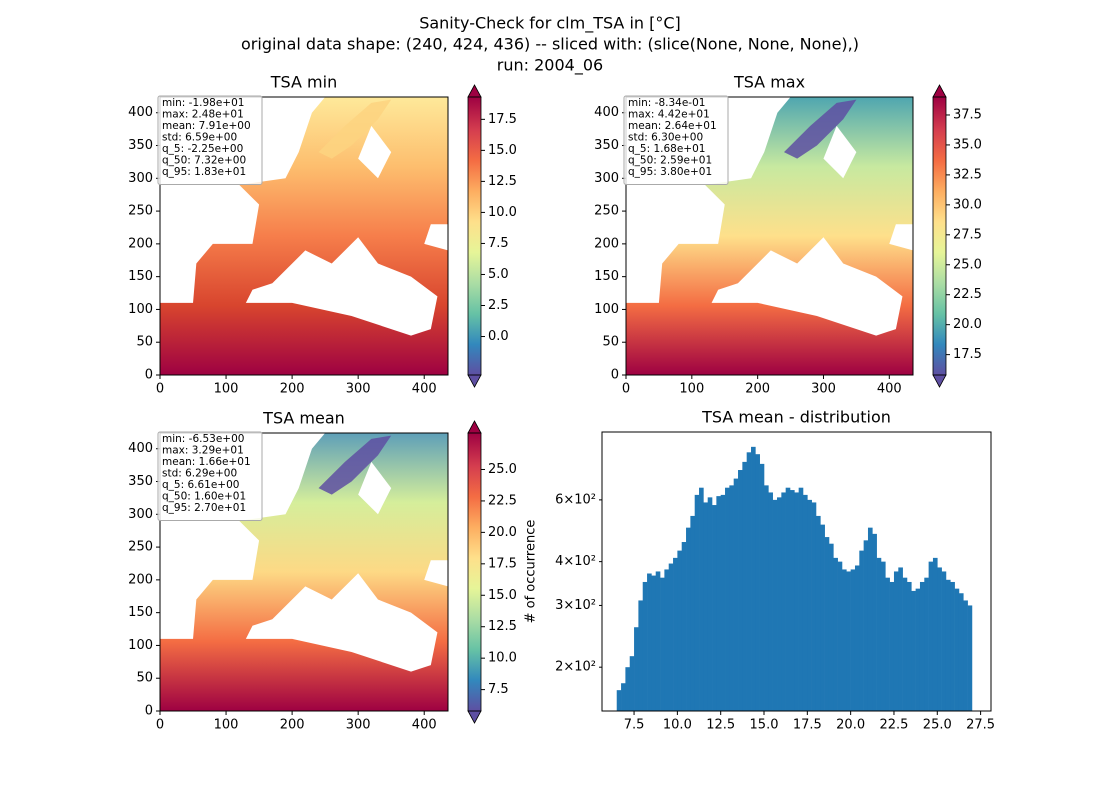  Describe the element at coordinates (200, 485) in the screenshot. I see `stats-line: q_5: 6.61e+00` at that location.